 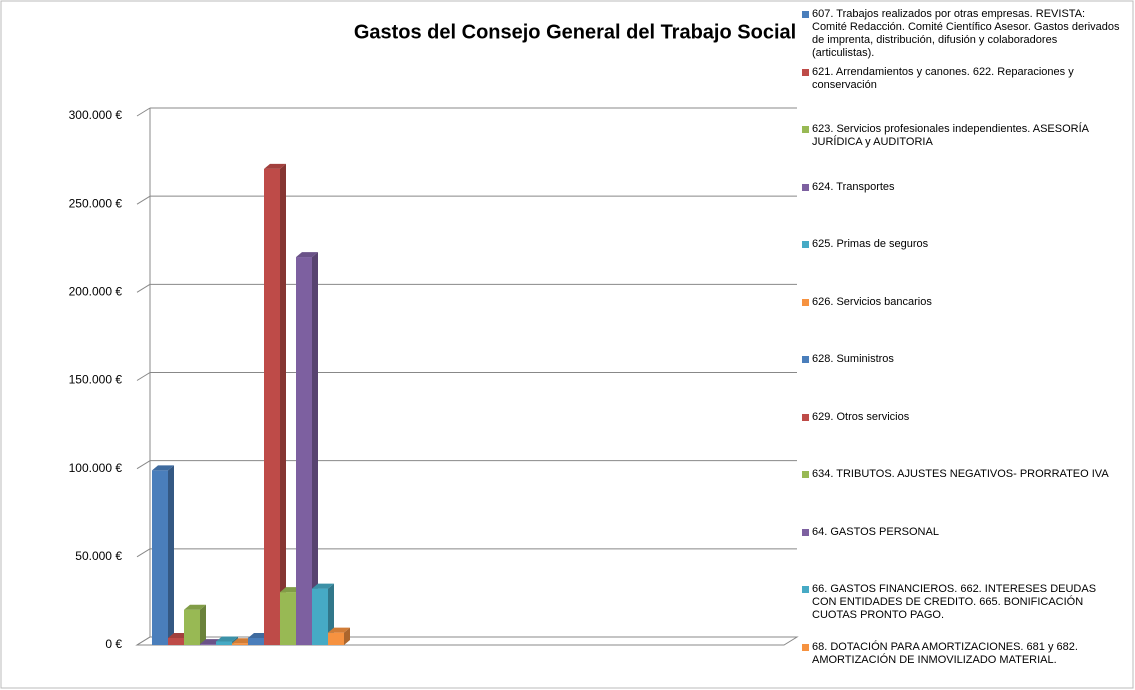 What do you see at coordinates (96, 203) in the screenshot?
I see `y-tick-label: 250.000 €` at bounding box center [96, 203].